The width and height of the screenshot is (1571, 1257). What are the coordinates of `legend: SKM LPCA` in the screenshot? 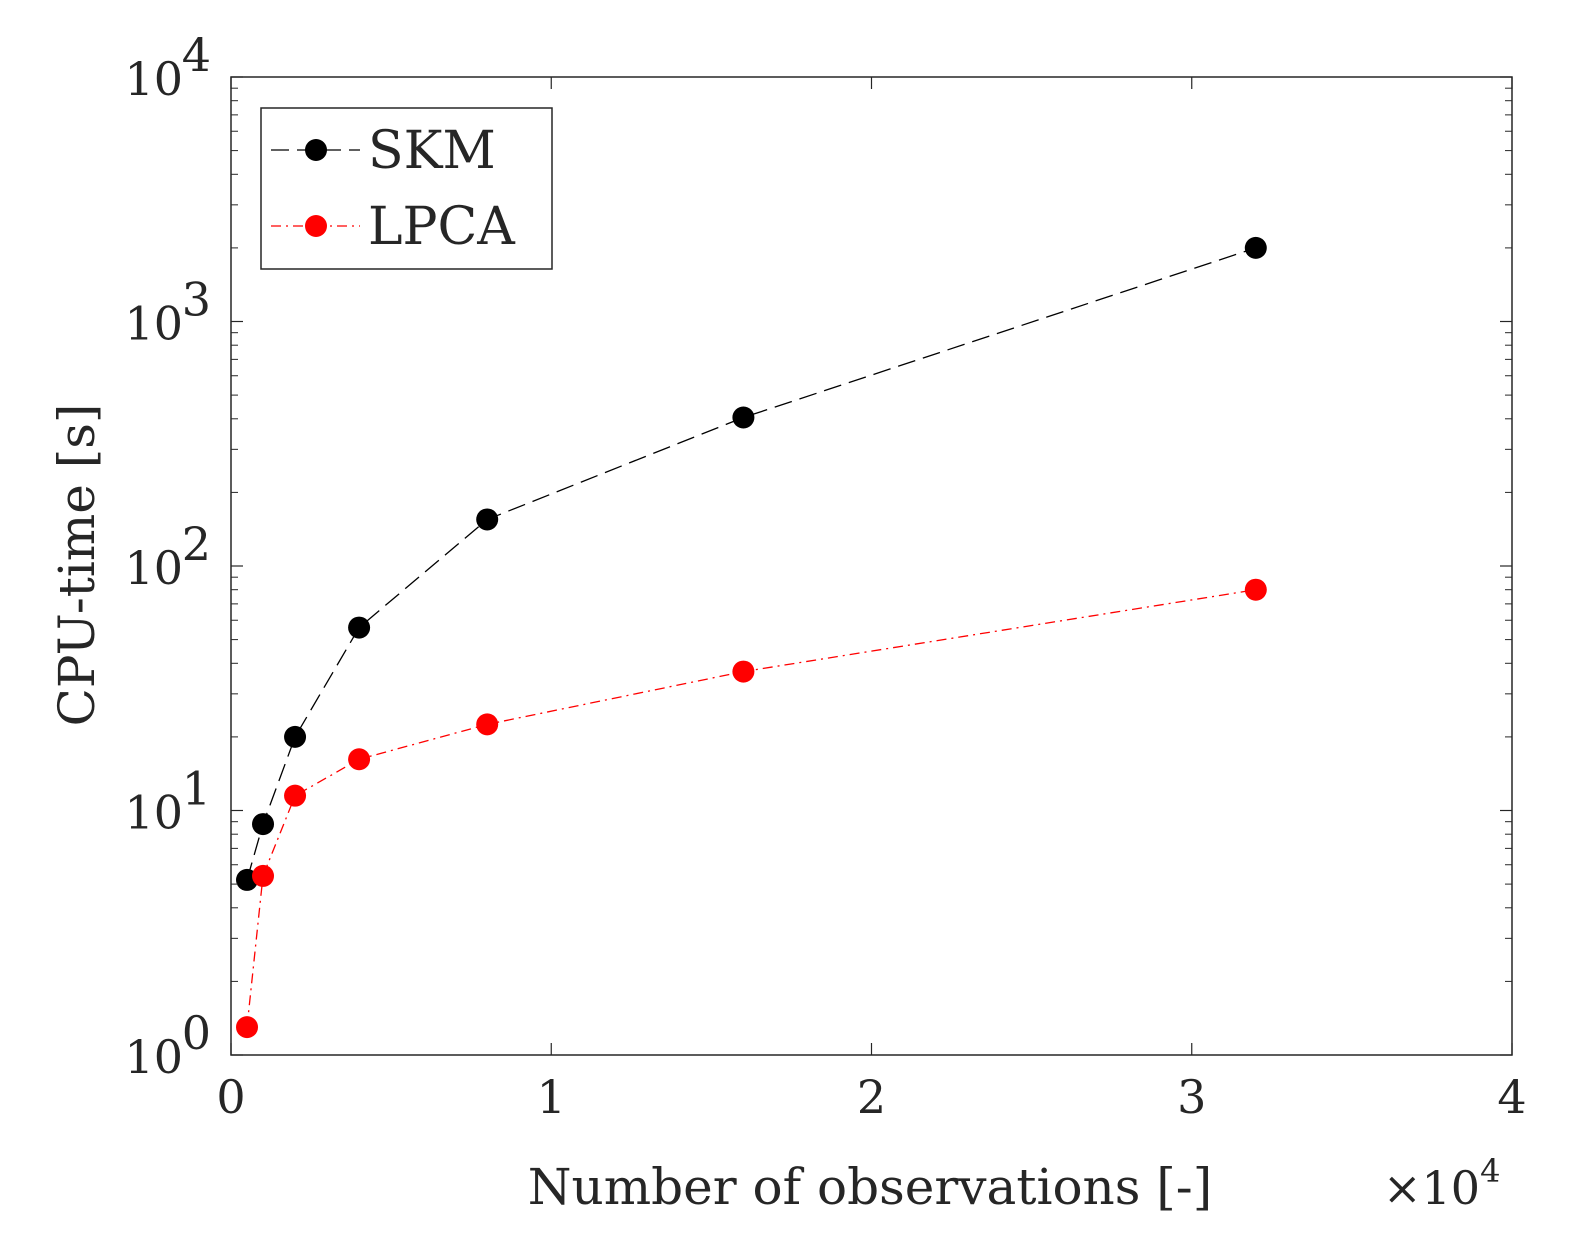 It's located at (406, 188).